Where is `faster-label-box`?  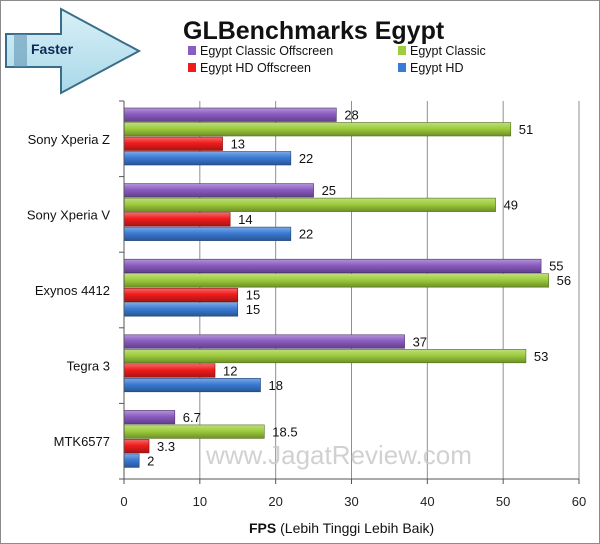
faster-label-box is located at coordinates (20, 50).